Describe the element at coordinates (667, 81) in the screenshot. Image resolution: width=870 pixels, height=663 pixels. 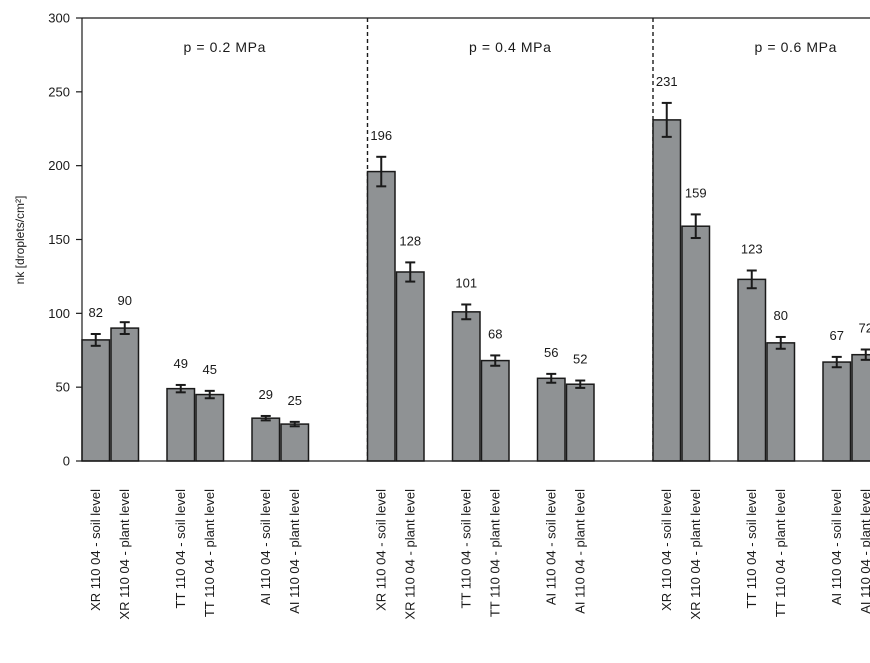
I see `value-label-g2-0: 231` at that location.